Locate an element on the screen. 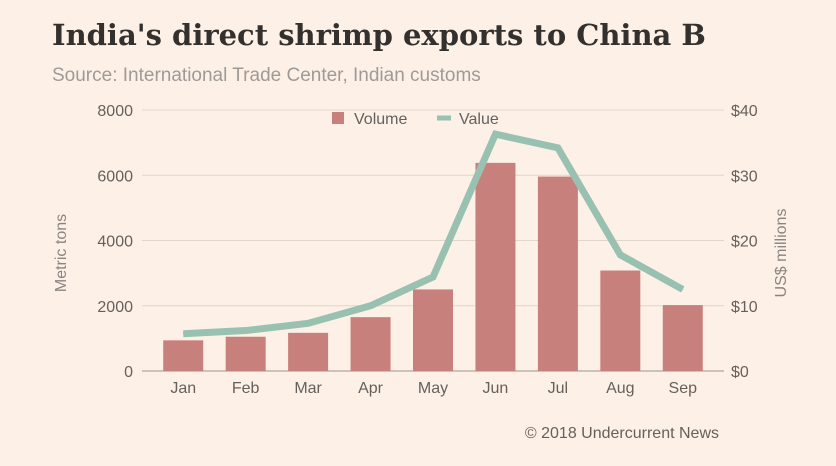 This screenshot has width=836, height=466. right-tick-label: $40 is located at coordinates (744, 111).